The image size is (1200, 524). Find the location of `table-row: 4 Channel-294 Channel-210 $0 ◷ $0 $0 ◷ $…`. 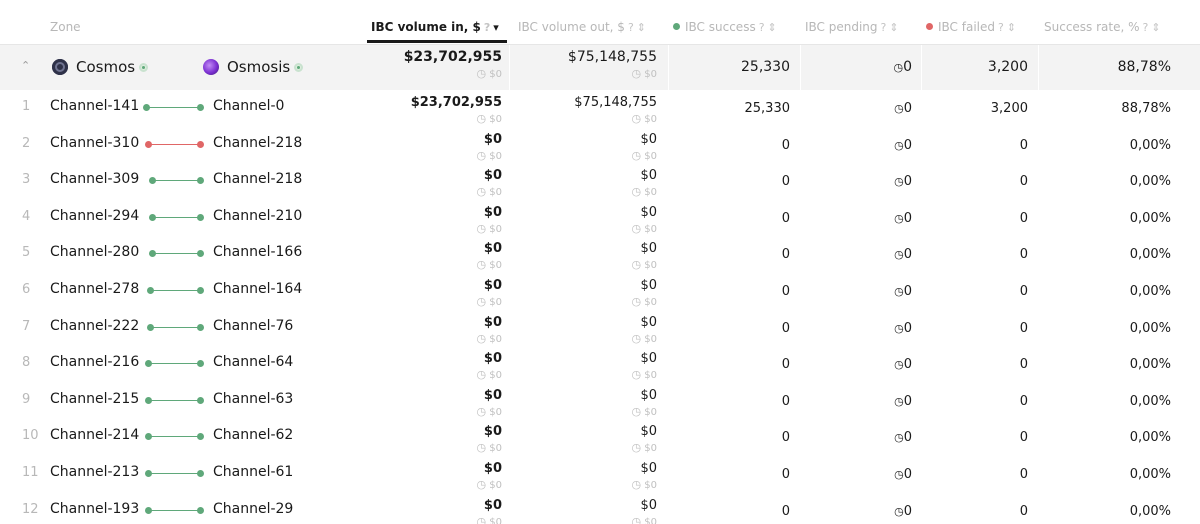

table-row: 4 Channel-294 Channel-210 $0 ◷ $0 $0 ◷ $… is located at coordinates (600, 218).